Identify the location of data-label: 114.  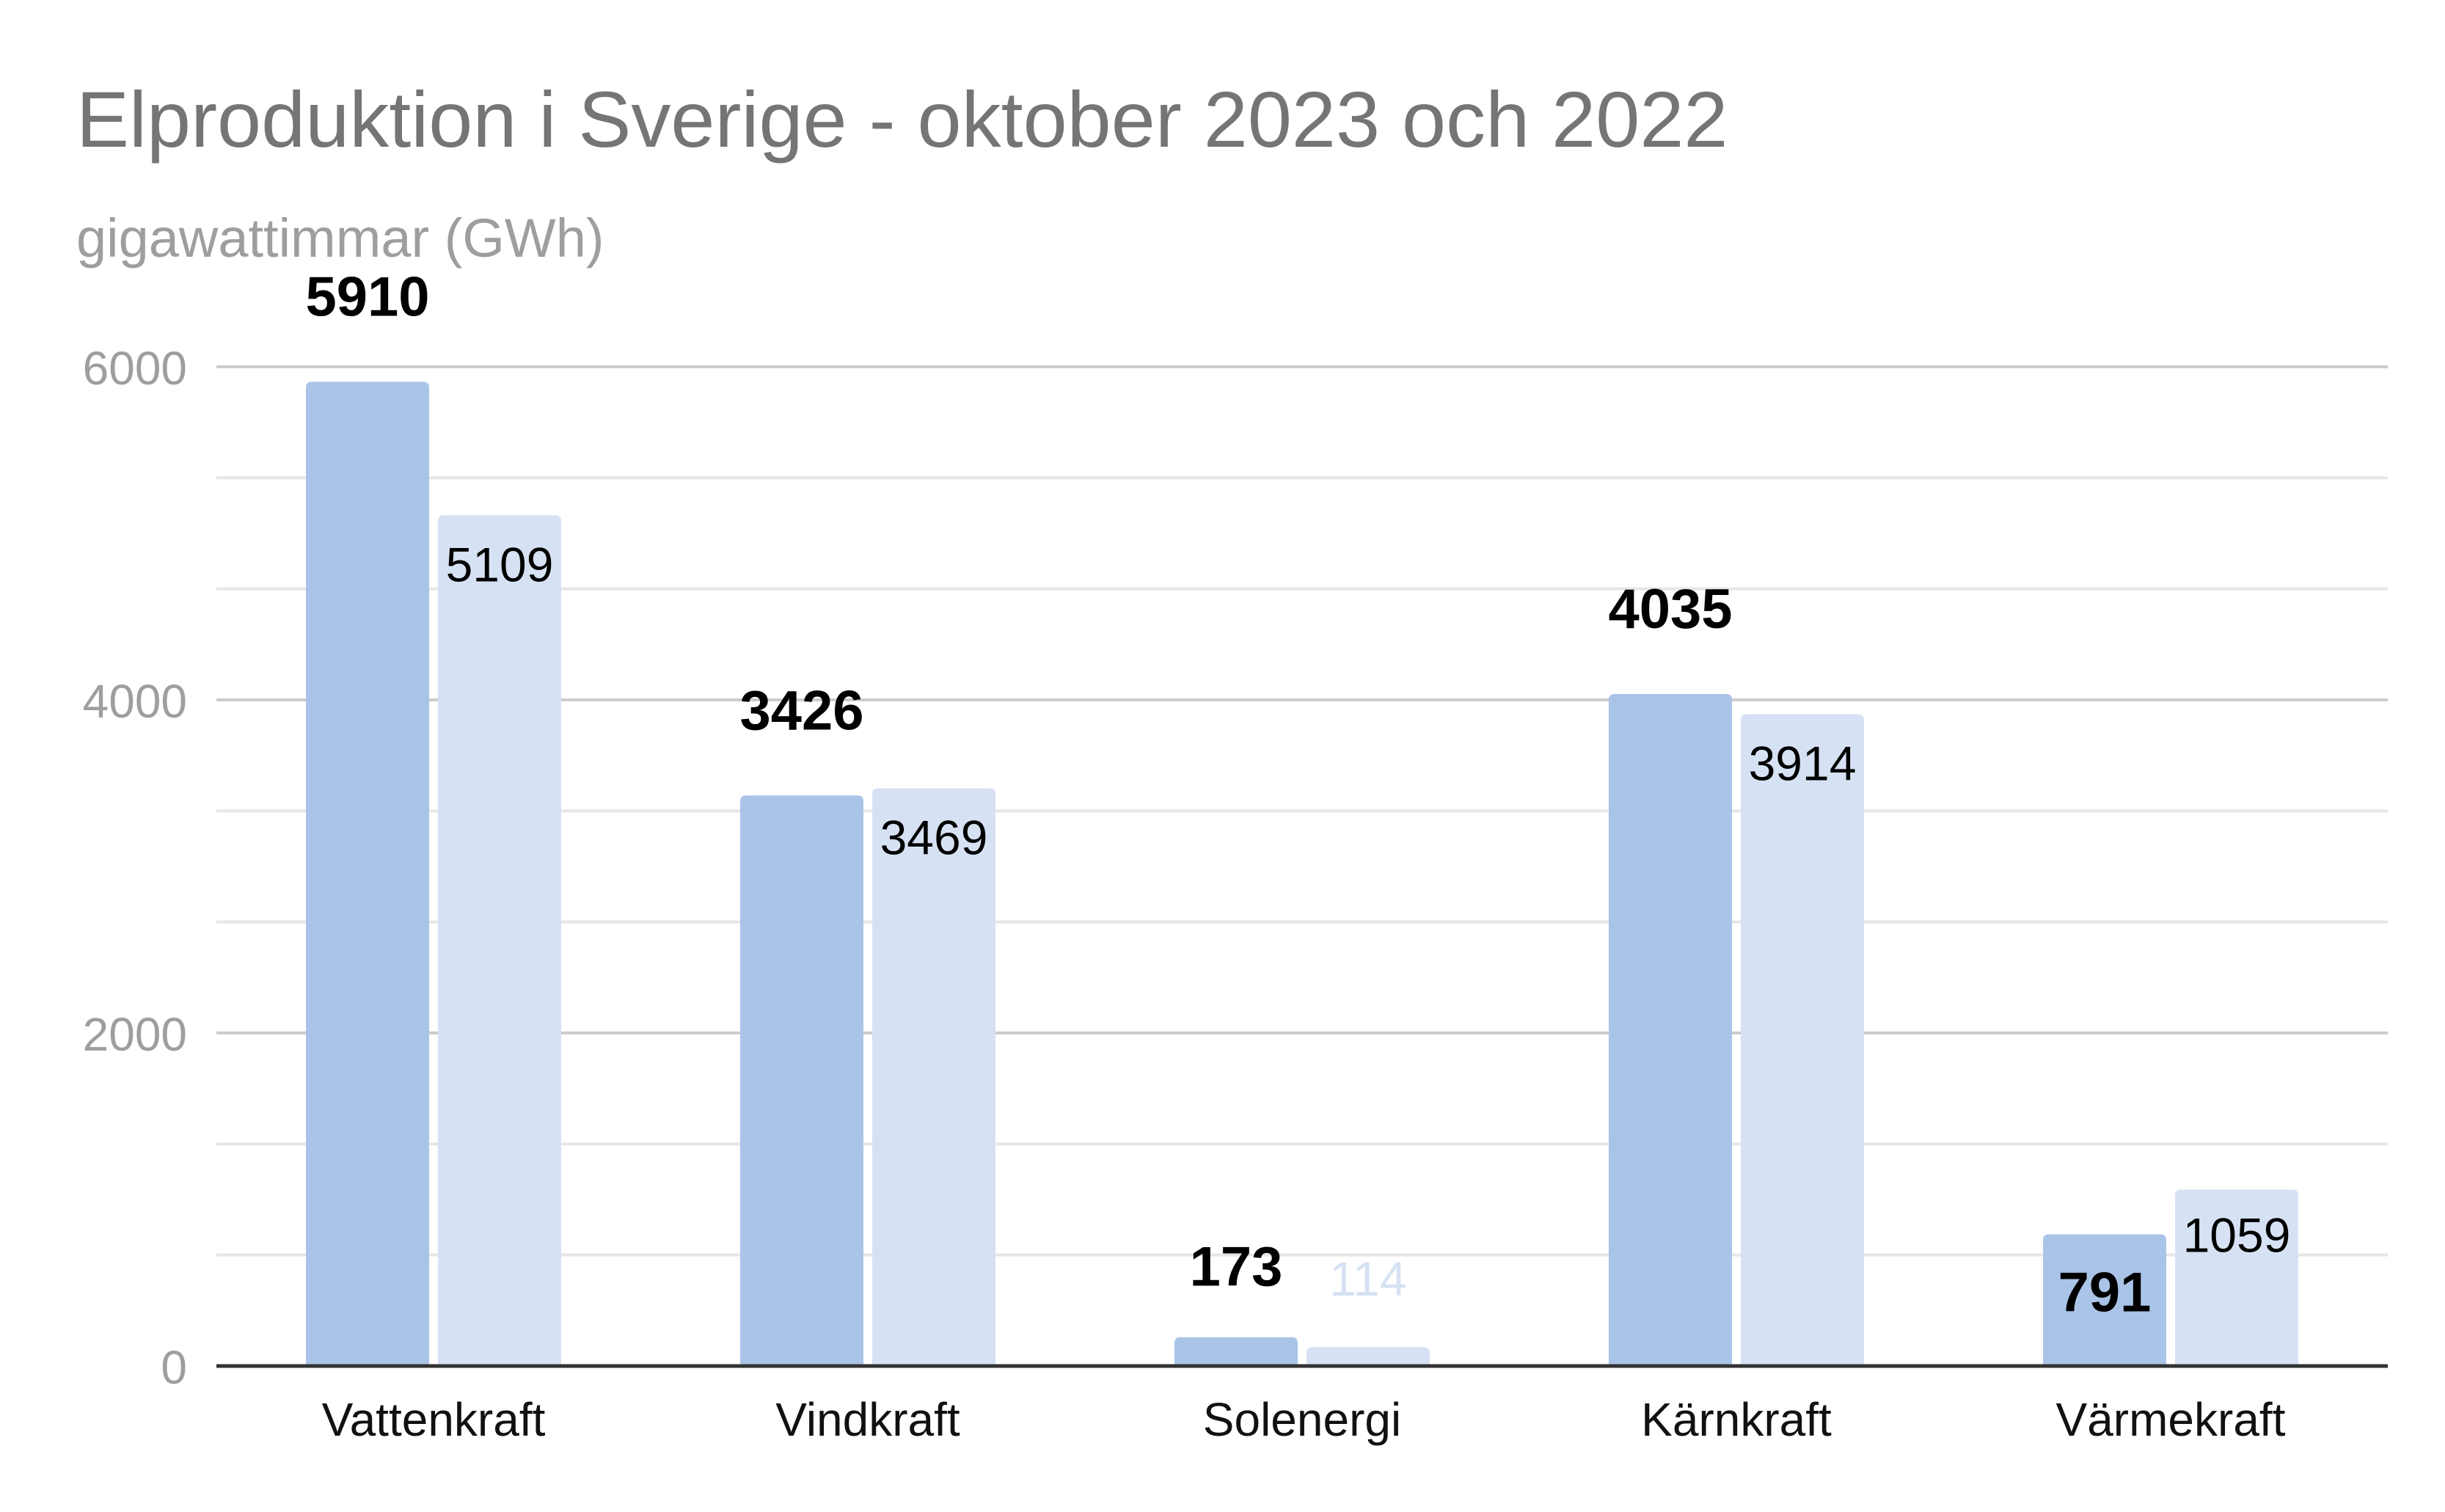
(1367, 1279).